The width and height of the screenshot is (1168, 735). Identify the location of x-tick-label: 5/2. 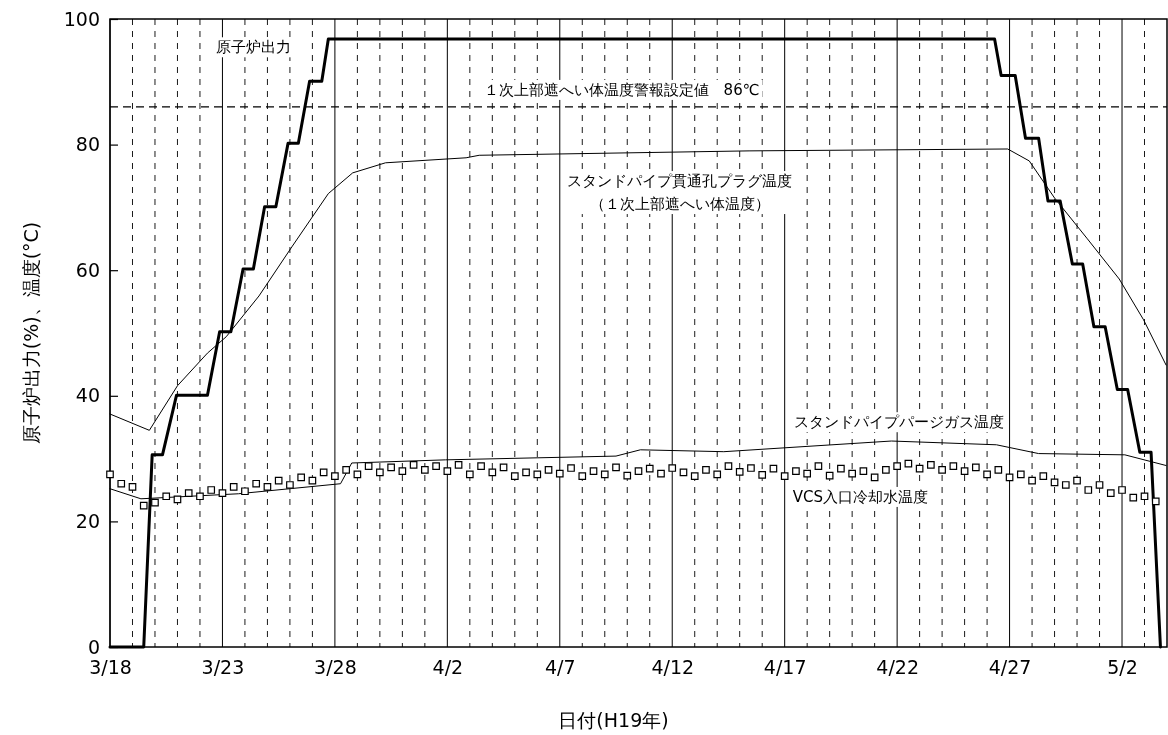
(1122, 667).